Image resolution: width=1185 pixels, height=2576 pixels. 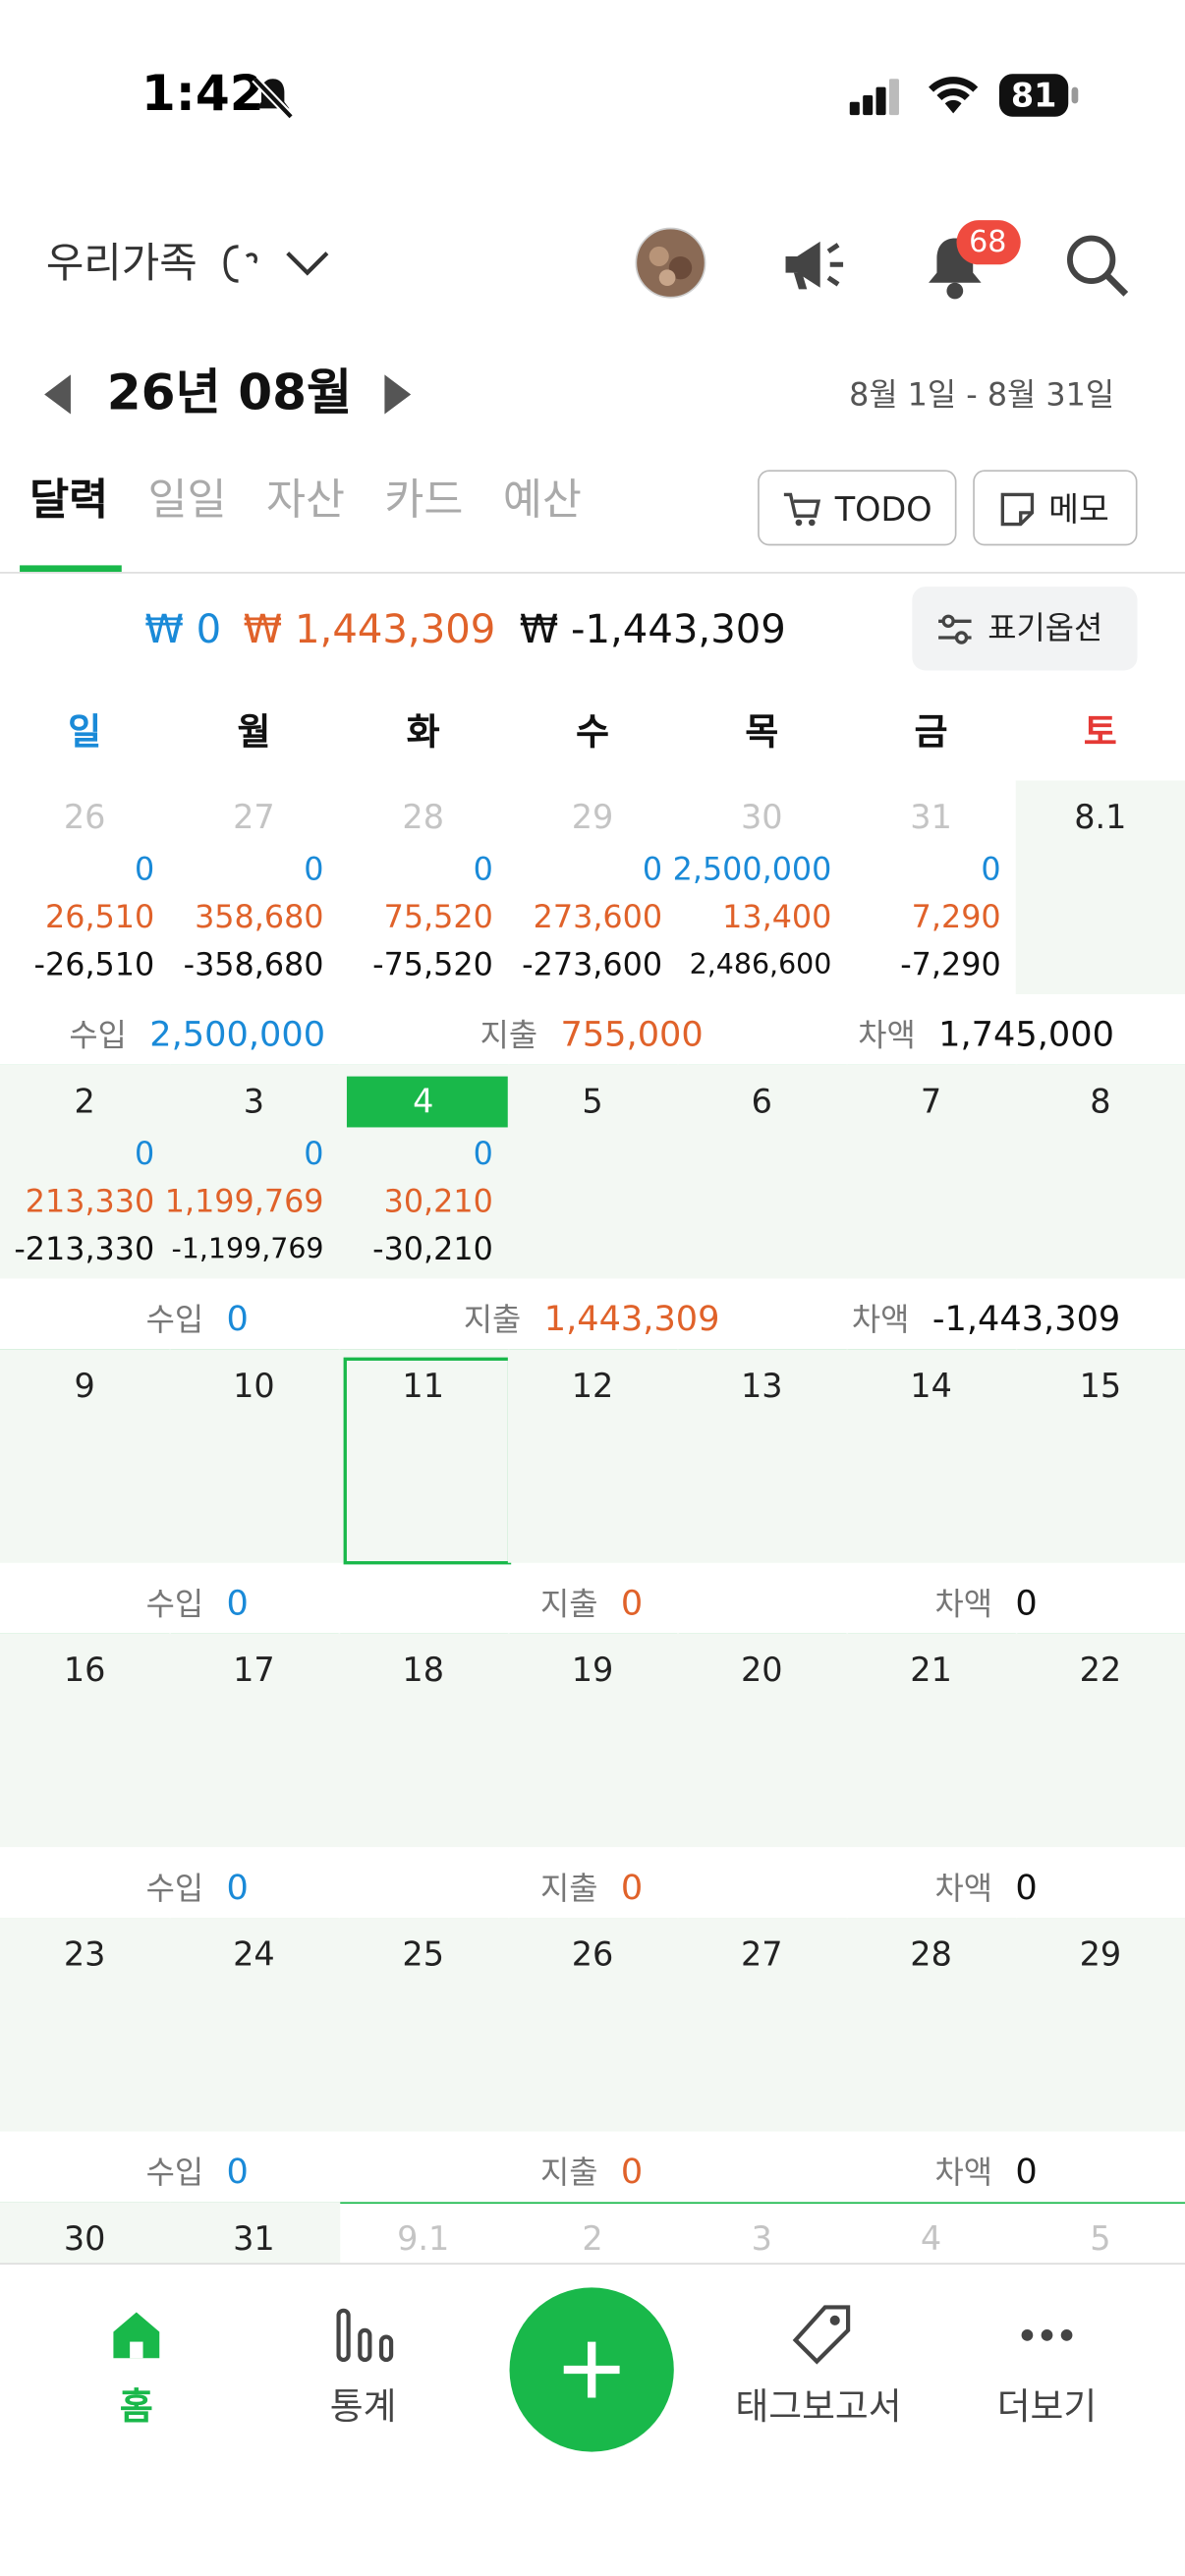 I want to click on day-date: 10, so click(x=254, y=1385).